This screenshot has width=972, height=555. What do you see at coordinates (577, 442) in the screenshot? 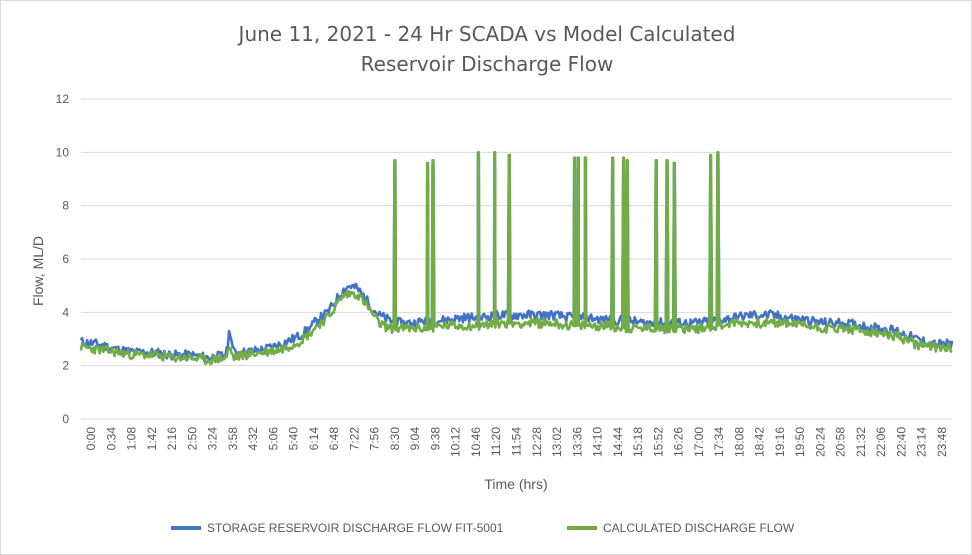
I see `x-tick-label: 13:36` at bounding box center [577, 442].